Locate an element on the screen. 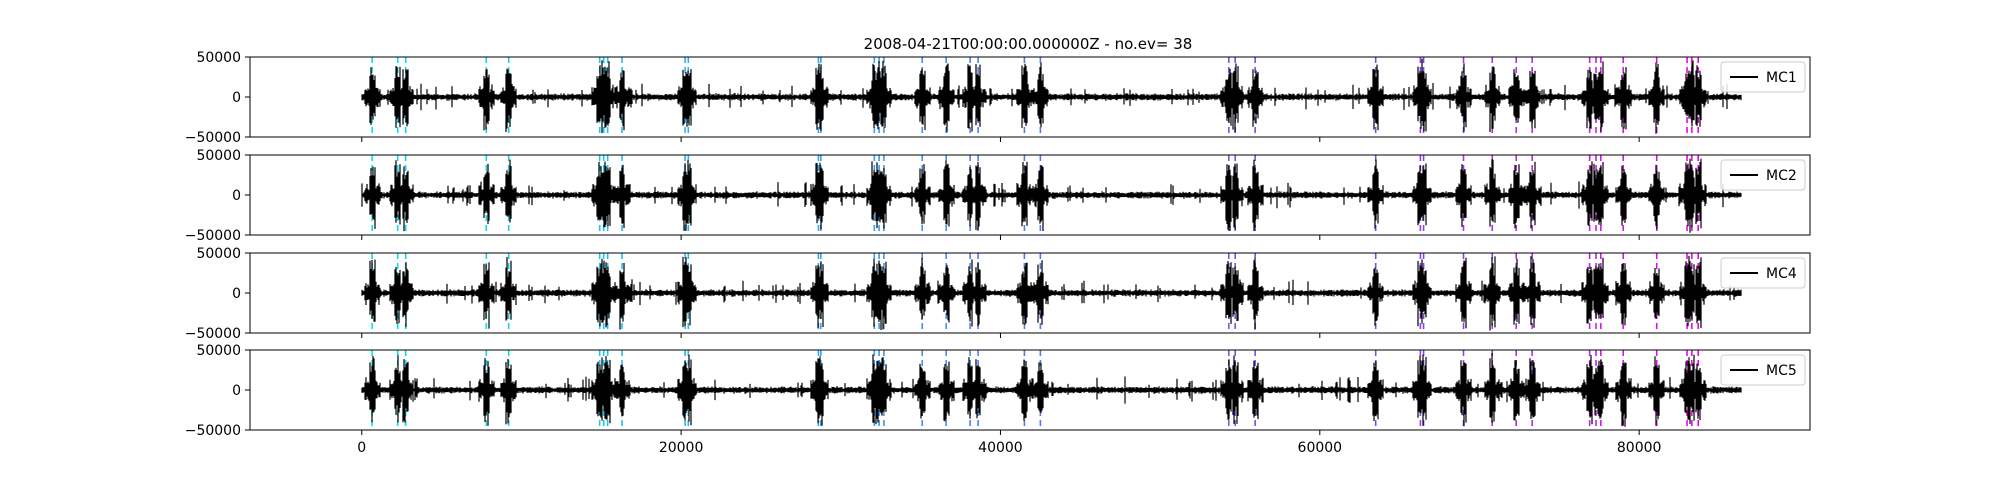 Image resolution: width=2000 pixels, height=480 pixels. x-tick-label: 0 is located at coordinates (361, 448).